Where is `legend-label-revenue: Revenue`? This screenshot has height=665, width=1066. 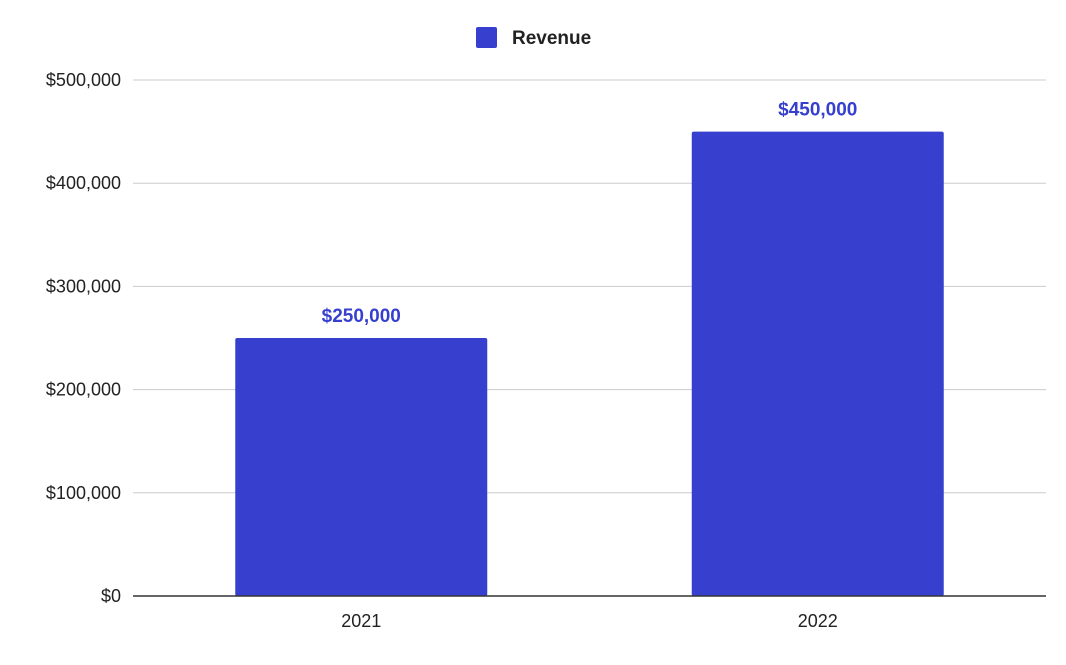 legend-label-revenue: Revenue is located at coordinates (551, 38).